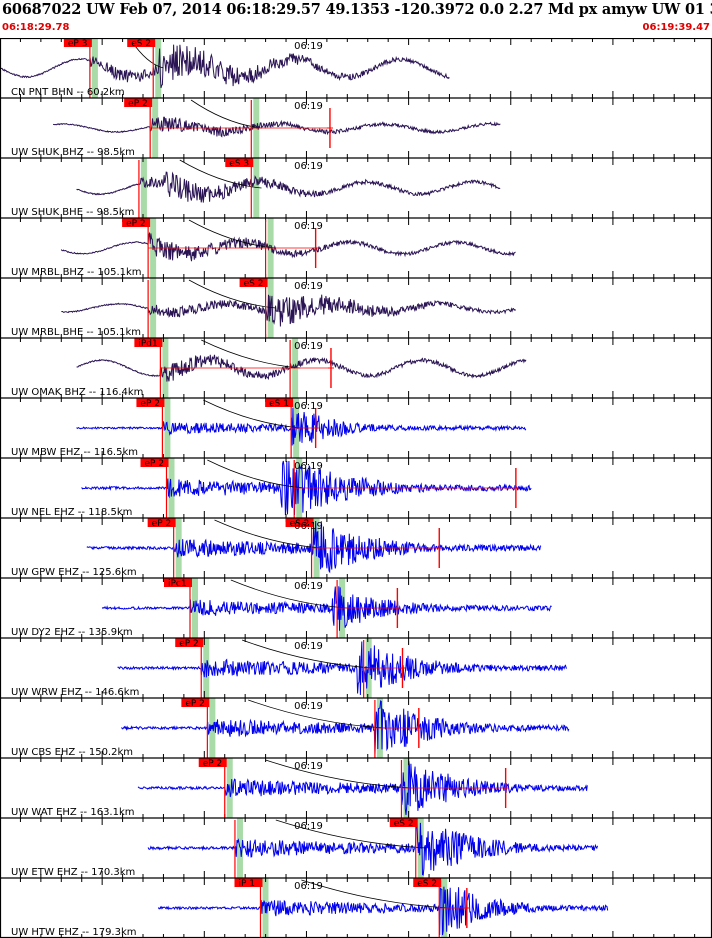 The image size is (712, 938). I want to click on station-label: UW NEL EHZ -- 118.5km, so click(71, 512).